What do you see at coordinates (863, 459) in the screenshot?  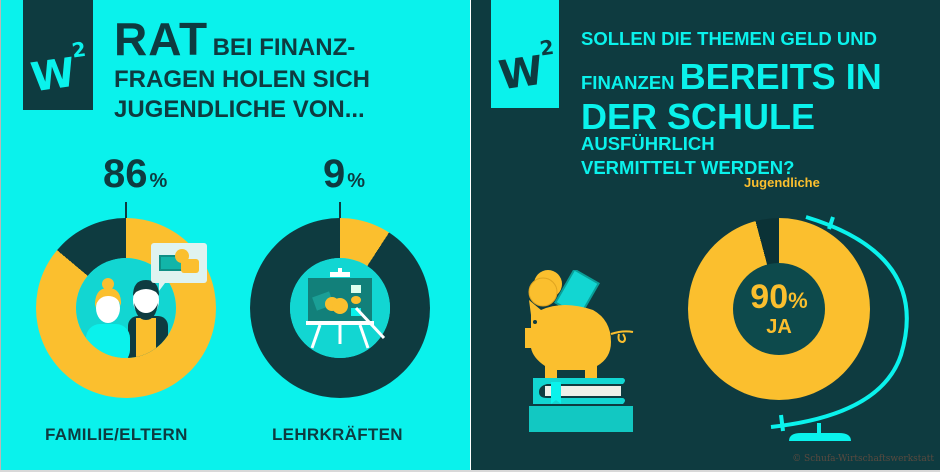 I see `copyright-notice: © Schufa-Wirtschaftswerkstatt` at bounding box center [863, 459].